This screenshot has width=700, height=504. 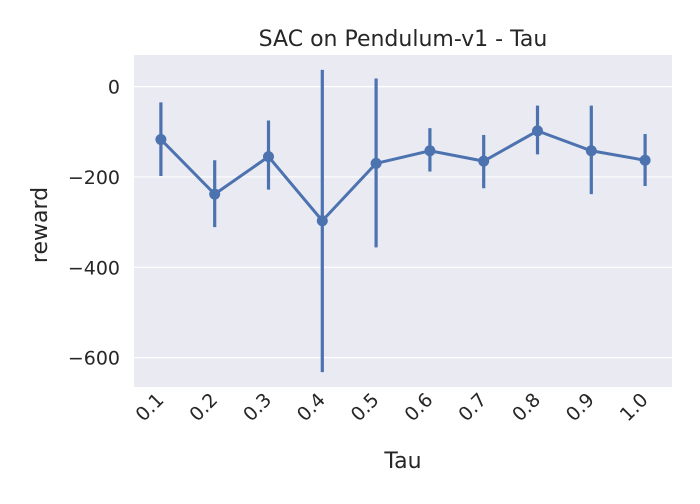 What do you see at coordinates (472, 407) in the screenshot?
I see `x-tick-label: 0.7` at bounding box center [472, 407].